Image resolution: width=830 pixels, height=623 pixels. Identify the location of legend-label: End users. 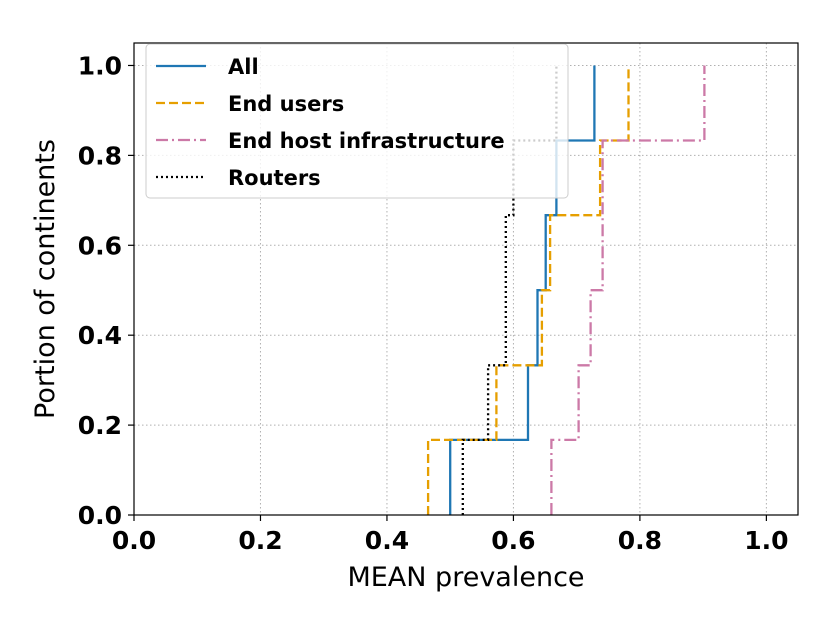
(286, 104).